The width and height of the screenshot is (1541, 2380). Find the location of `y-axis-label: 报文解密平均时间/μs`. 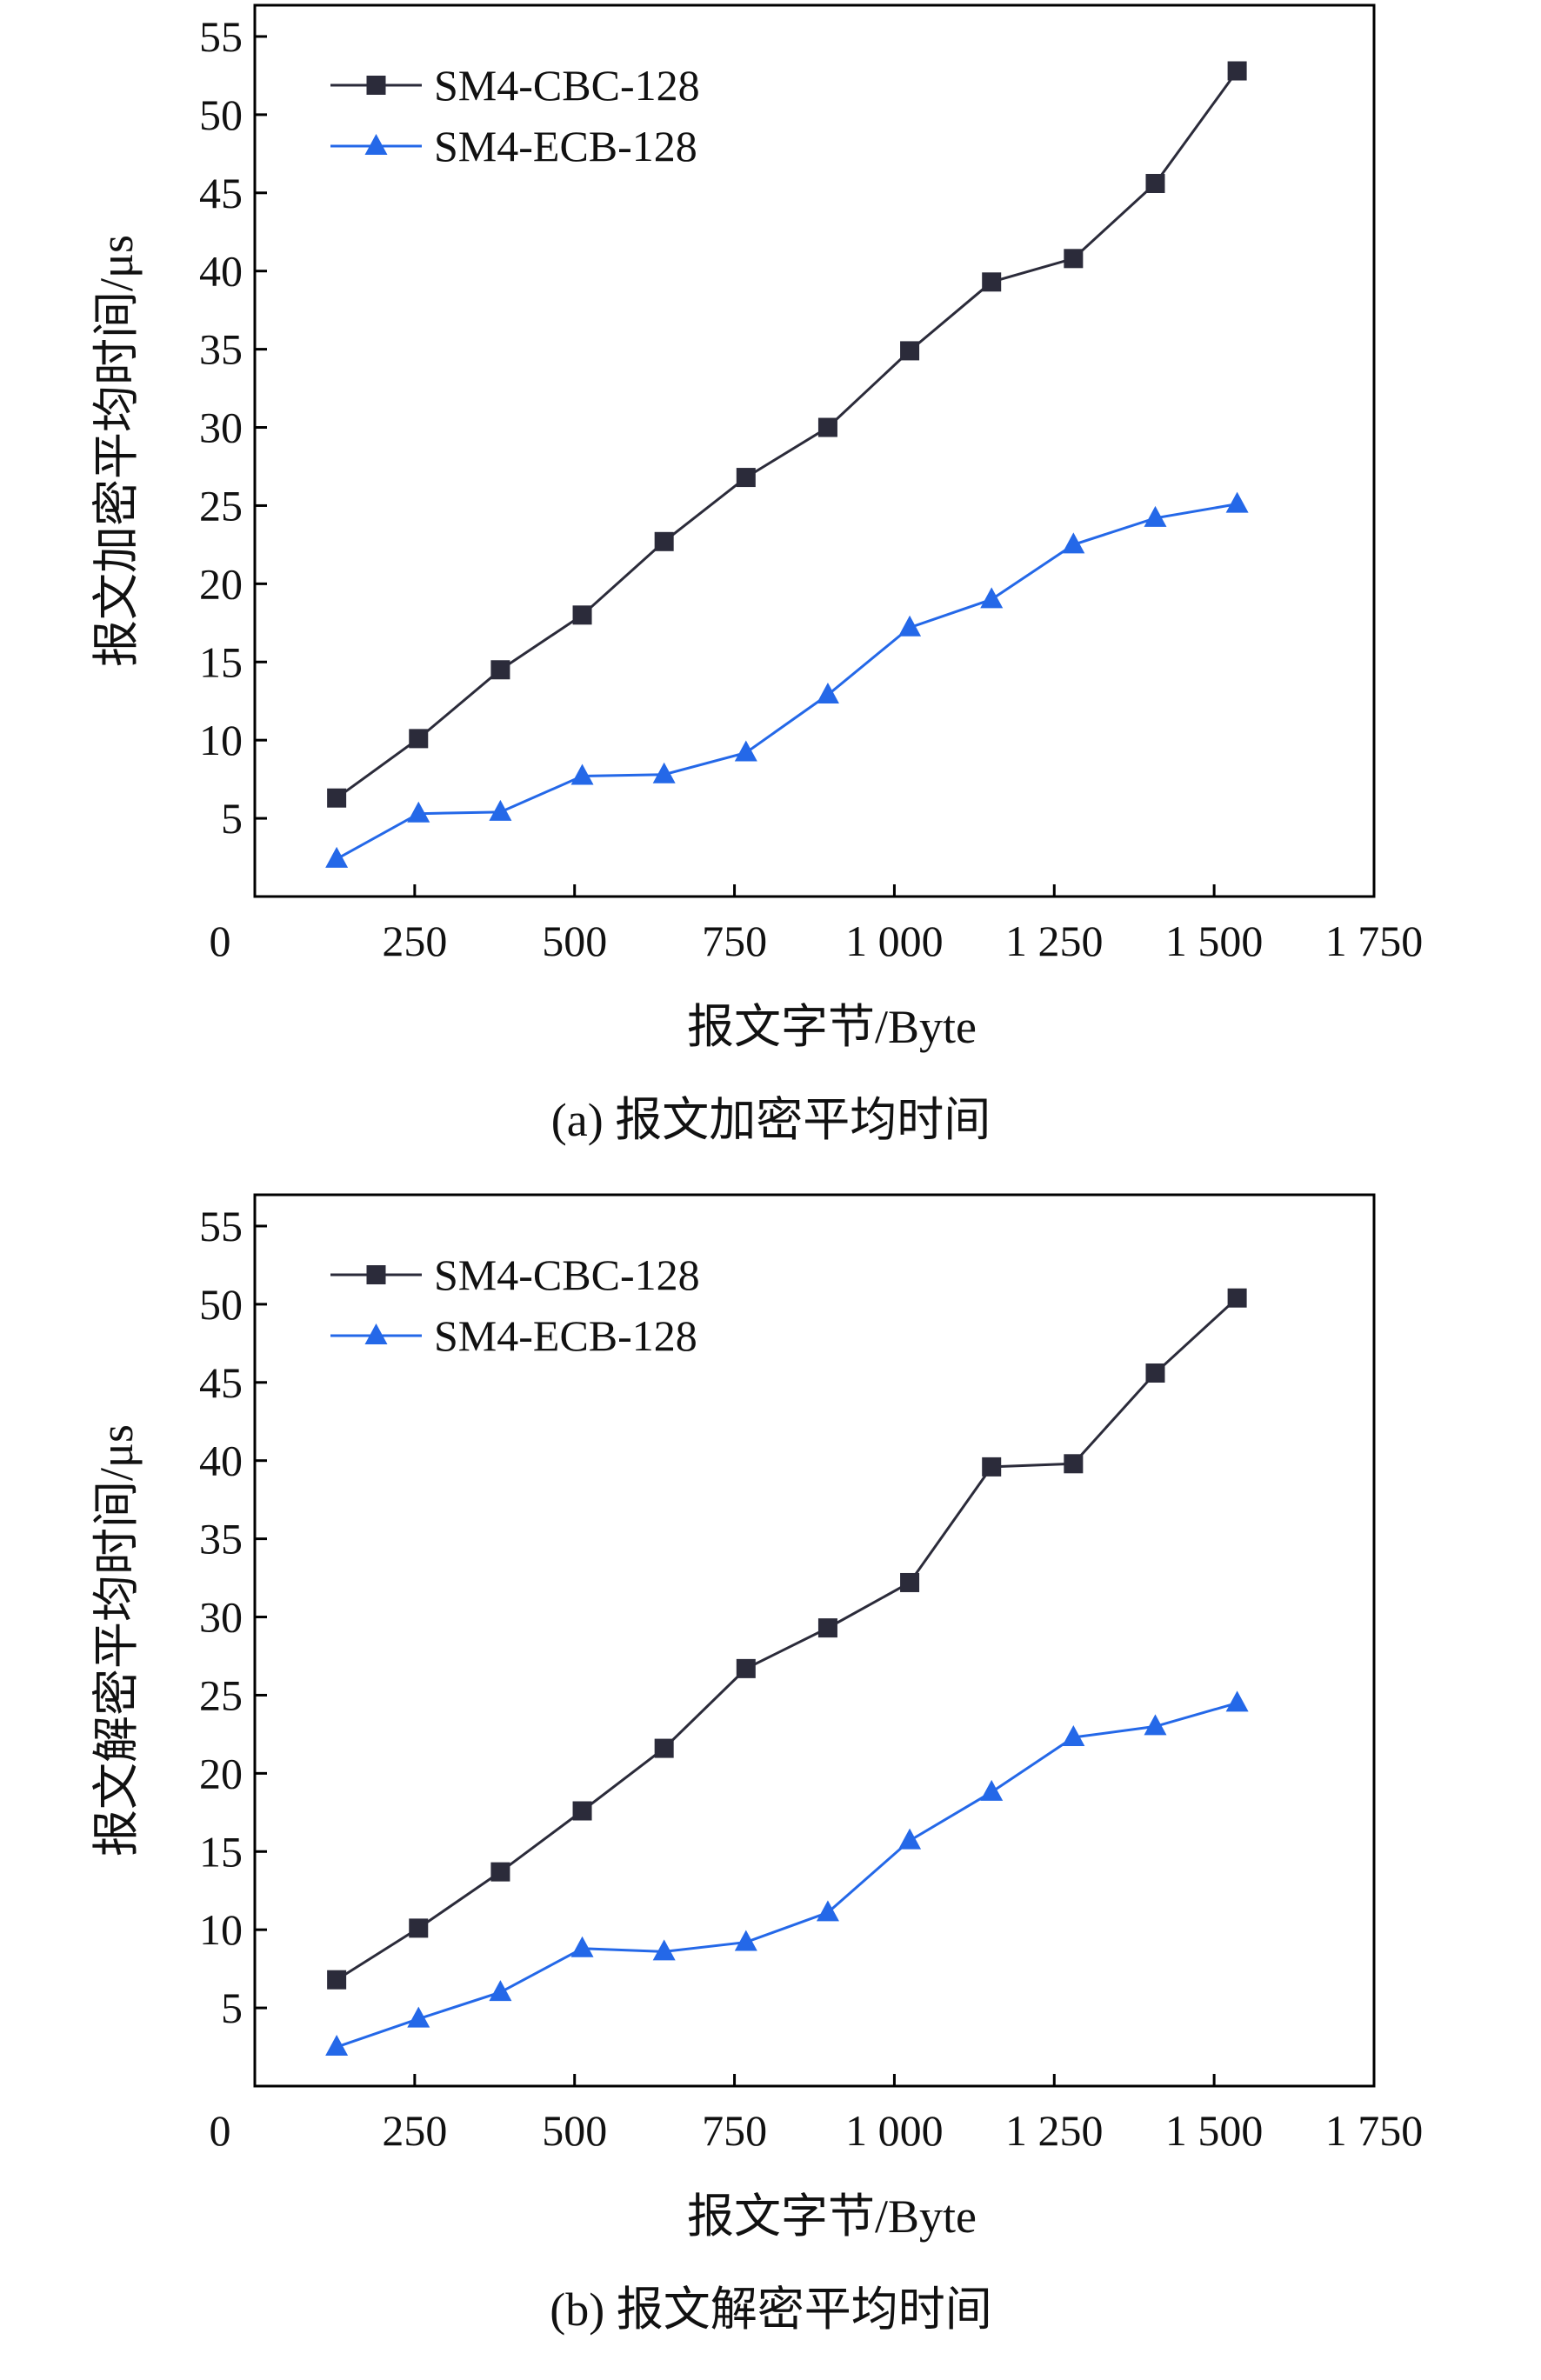

y-axis-label: 报文解密平均时间/μs is located at coordinates (116, 1640).